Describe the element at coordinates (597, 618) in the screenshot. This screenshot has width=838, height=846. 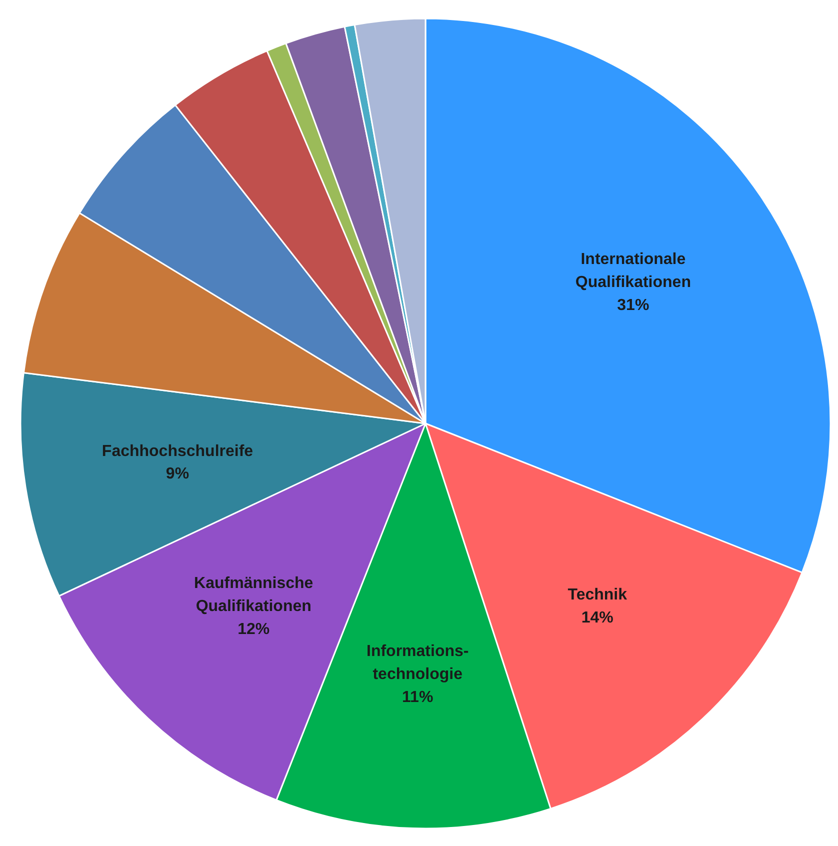
I see `data-label: 14%` at that location.